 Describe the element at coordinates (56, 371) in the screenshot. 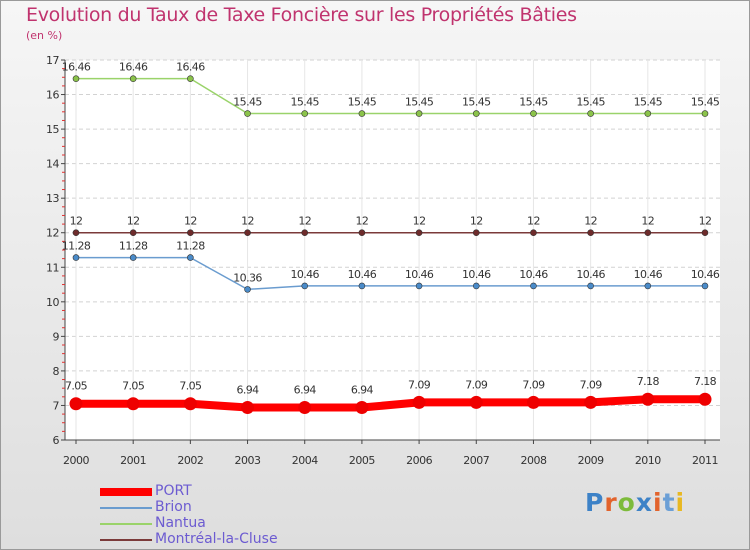

I see `y-tick-label: 8` at that location.